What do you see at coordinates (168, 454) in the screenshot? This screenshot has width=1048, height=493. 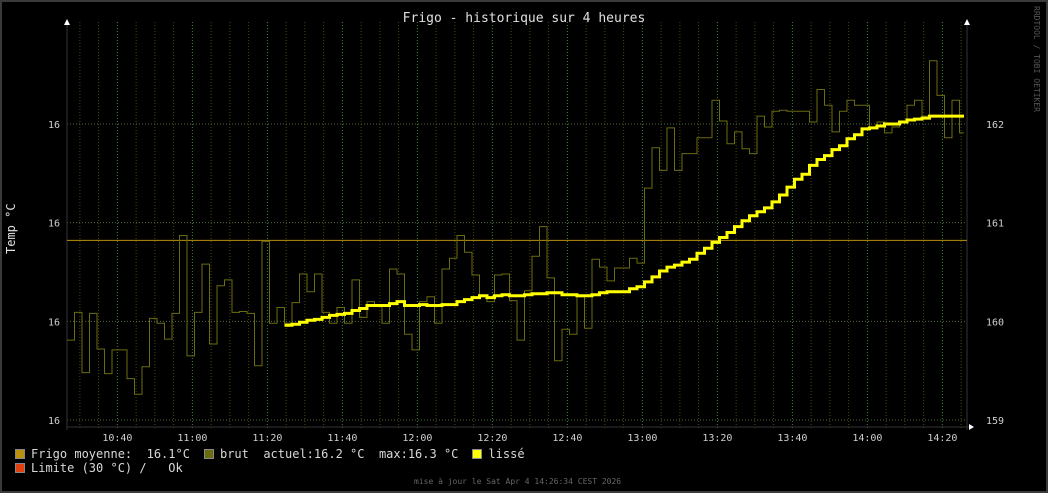 I see `legend-moyenne-value: 16.1°C` at bounding box center [168, 454].